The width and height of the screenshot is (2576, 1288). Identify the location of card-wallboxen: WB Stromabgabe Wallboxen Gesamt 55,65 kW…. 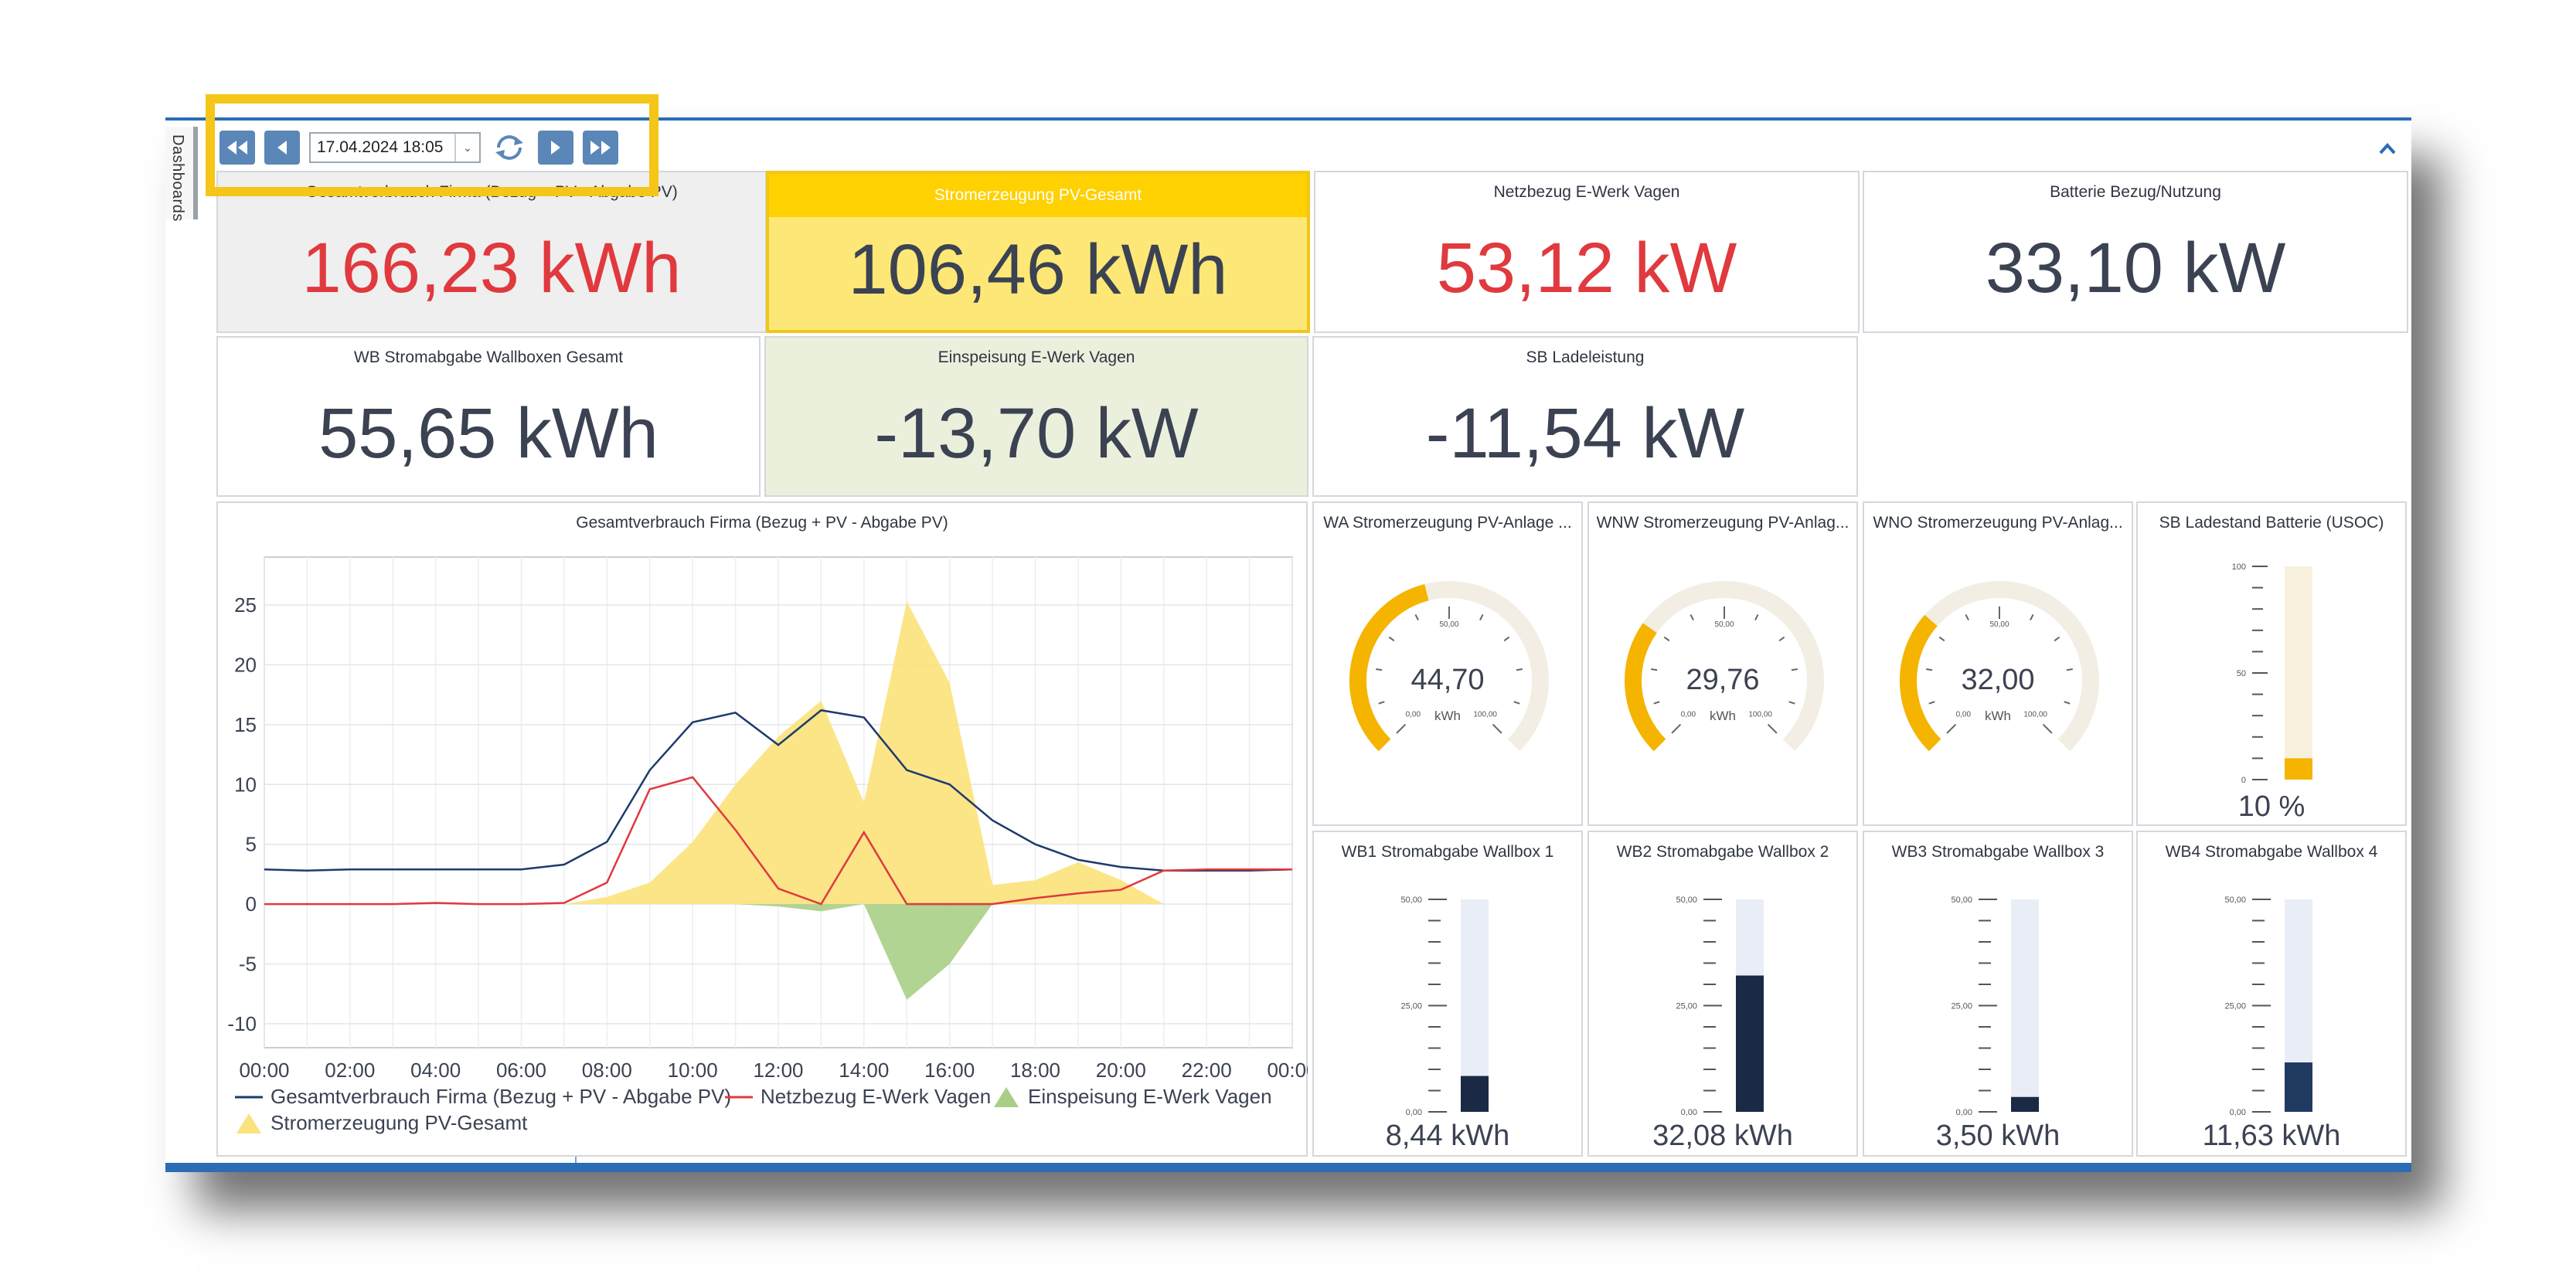
(488, 416).